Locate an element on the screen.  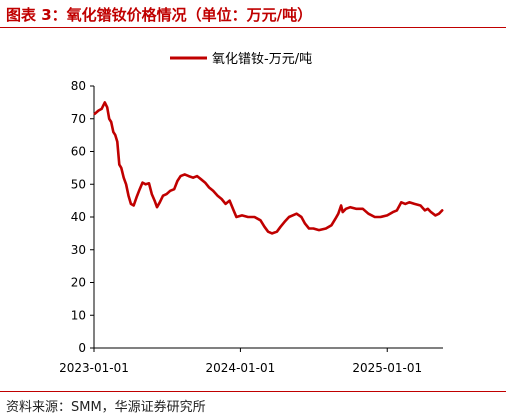
x-tick-label: 2024-01-01 is located at coordinates (241, 368).